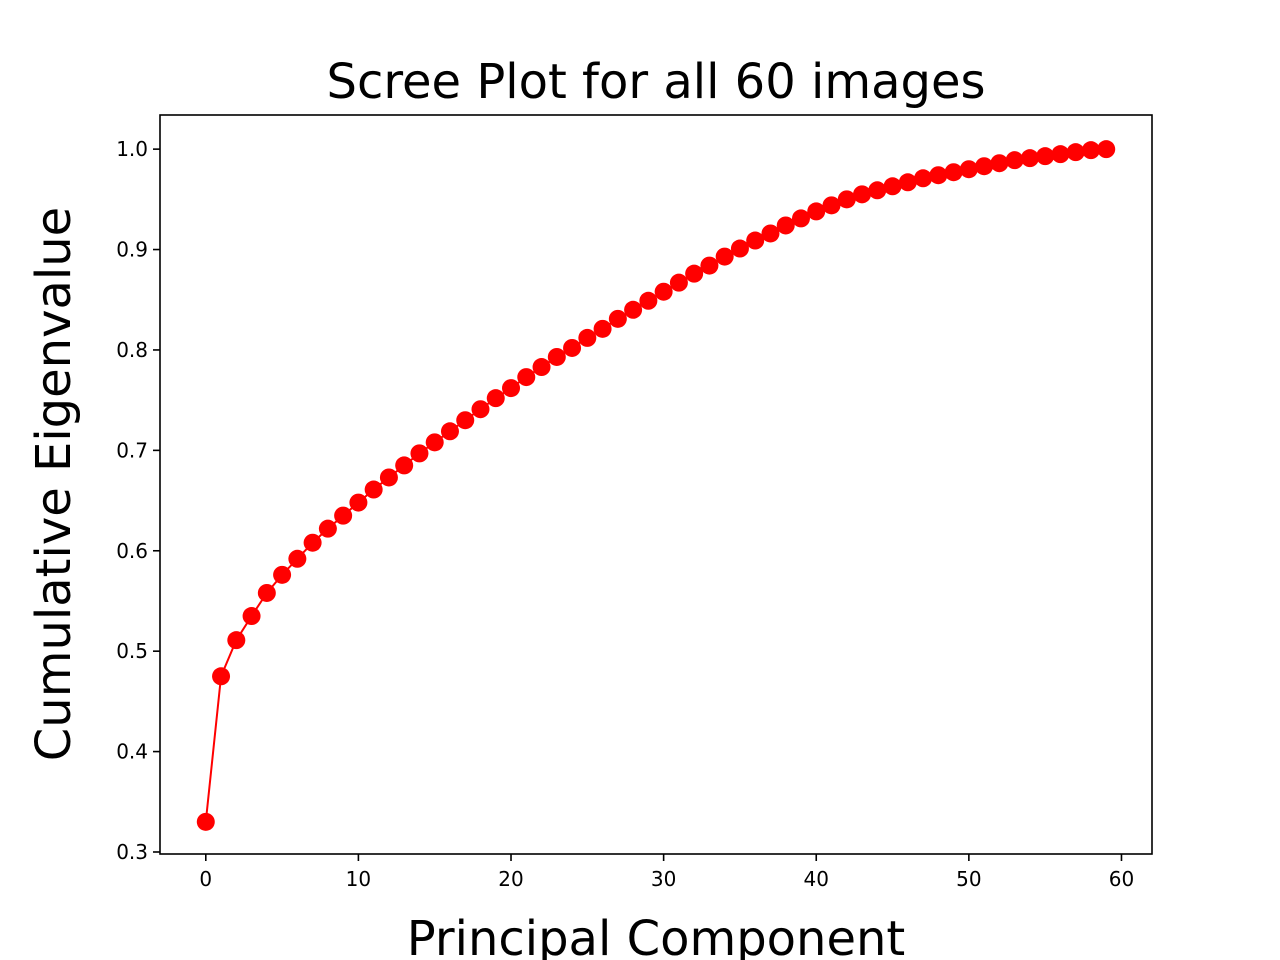 The height and width of the screenshot is (960, 1280). What do you see at coordinates (54, 484) in the screenshot?
I see `y-axis-label: Cumulative Eigenvalue` at bounding box center [54, 484].